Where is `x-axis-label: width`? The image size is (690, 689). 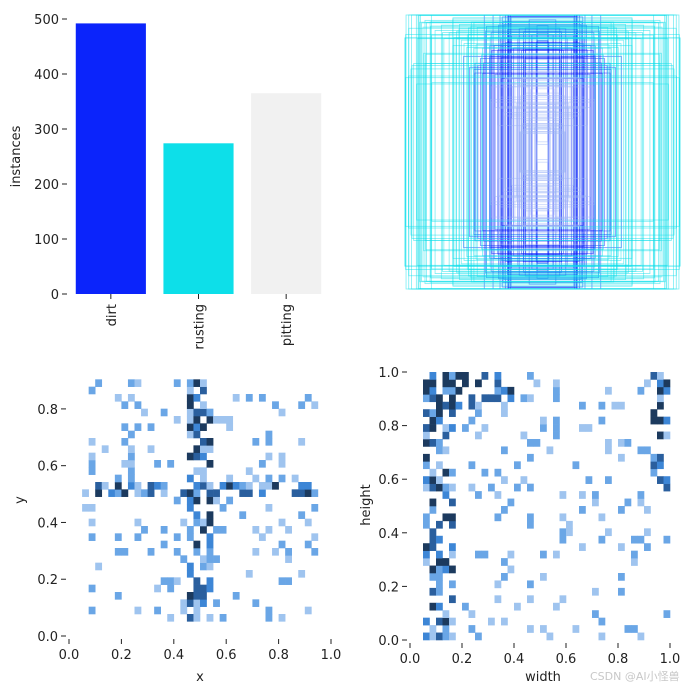 x-axis-label: width is located at coordinates (543, 677).